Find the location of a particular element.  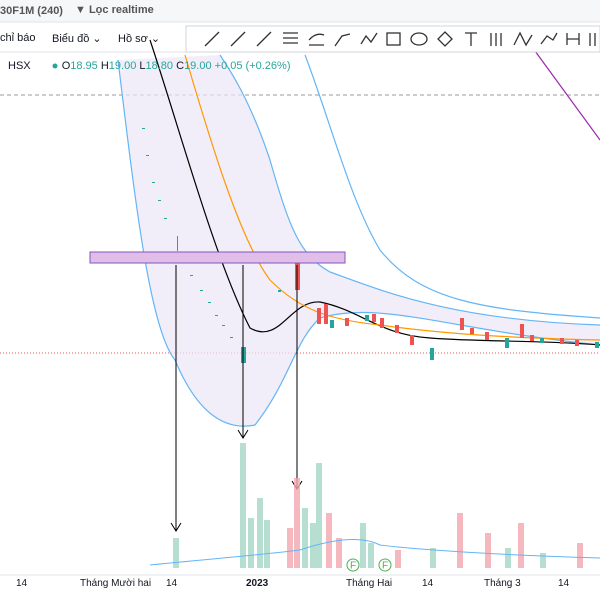

top-bar is located at coordinates (300, 11).